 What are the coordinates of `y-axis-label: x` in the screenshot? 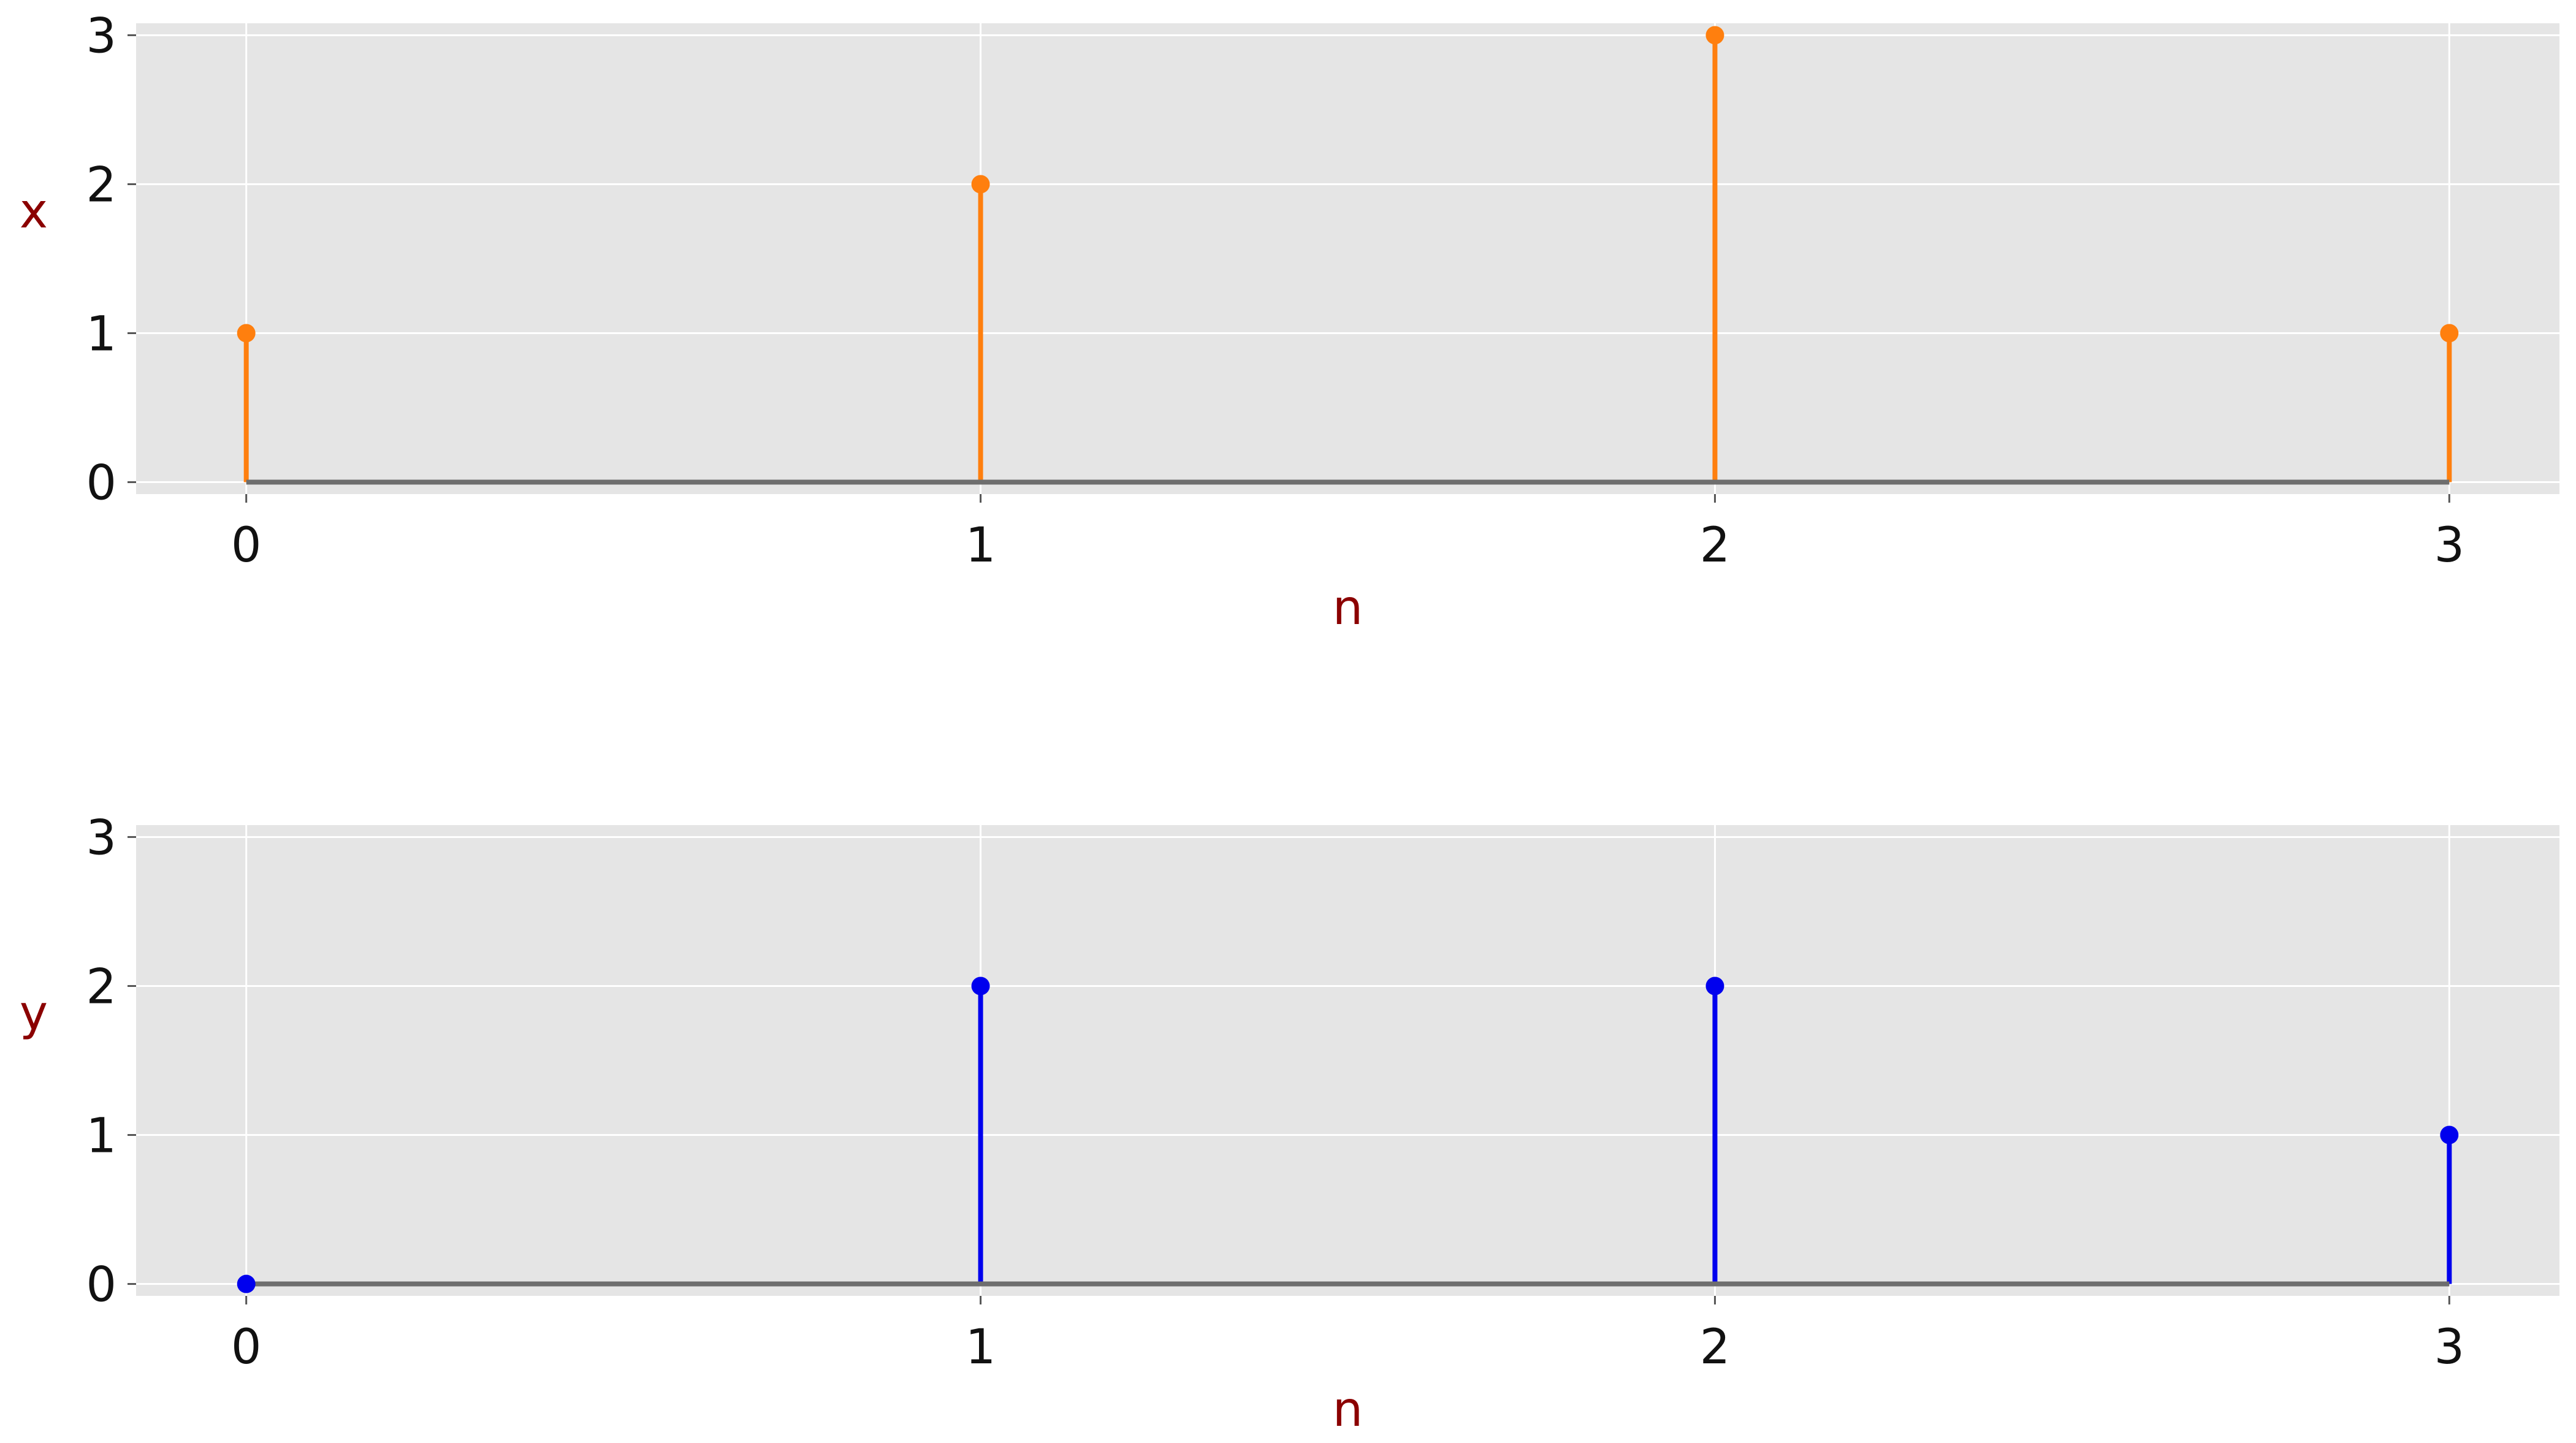 It's located at (34, 211).